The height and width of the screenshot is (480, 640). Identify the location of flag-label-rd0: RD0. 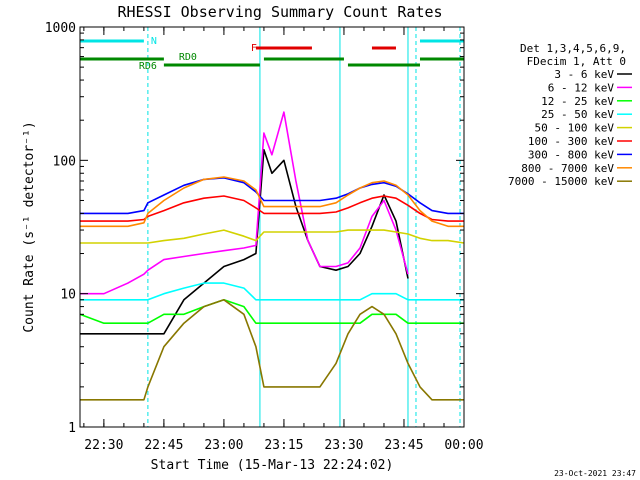
(188, 57).